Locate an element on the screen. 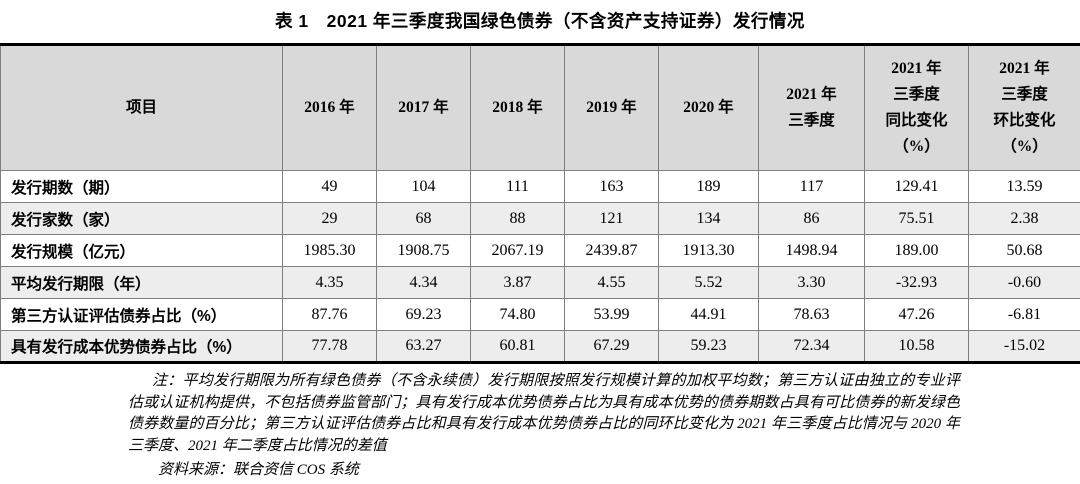 This screenshot has height=484, width=1080. table-cell: 72.34 is located at coordinates (811, 346).